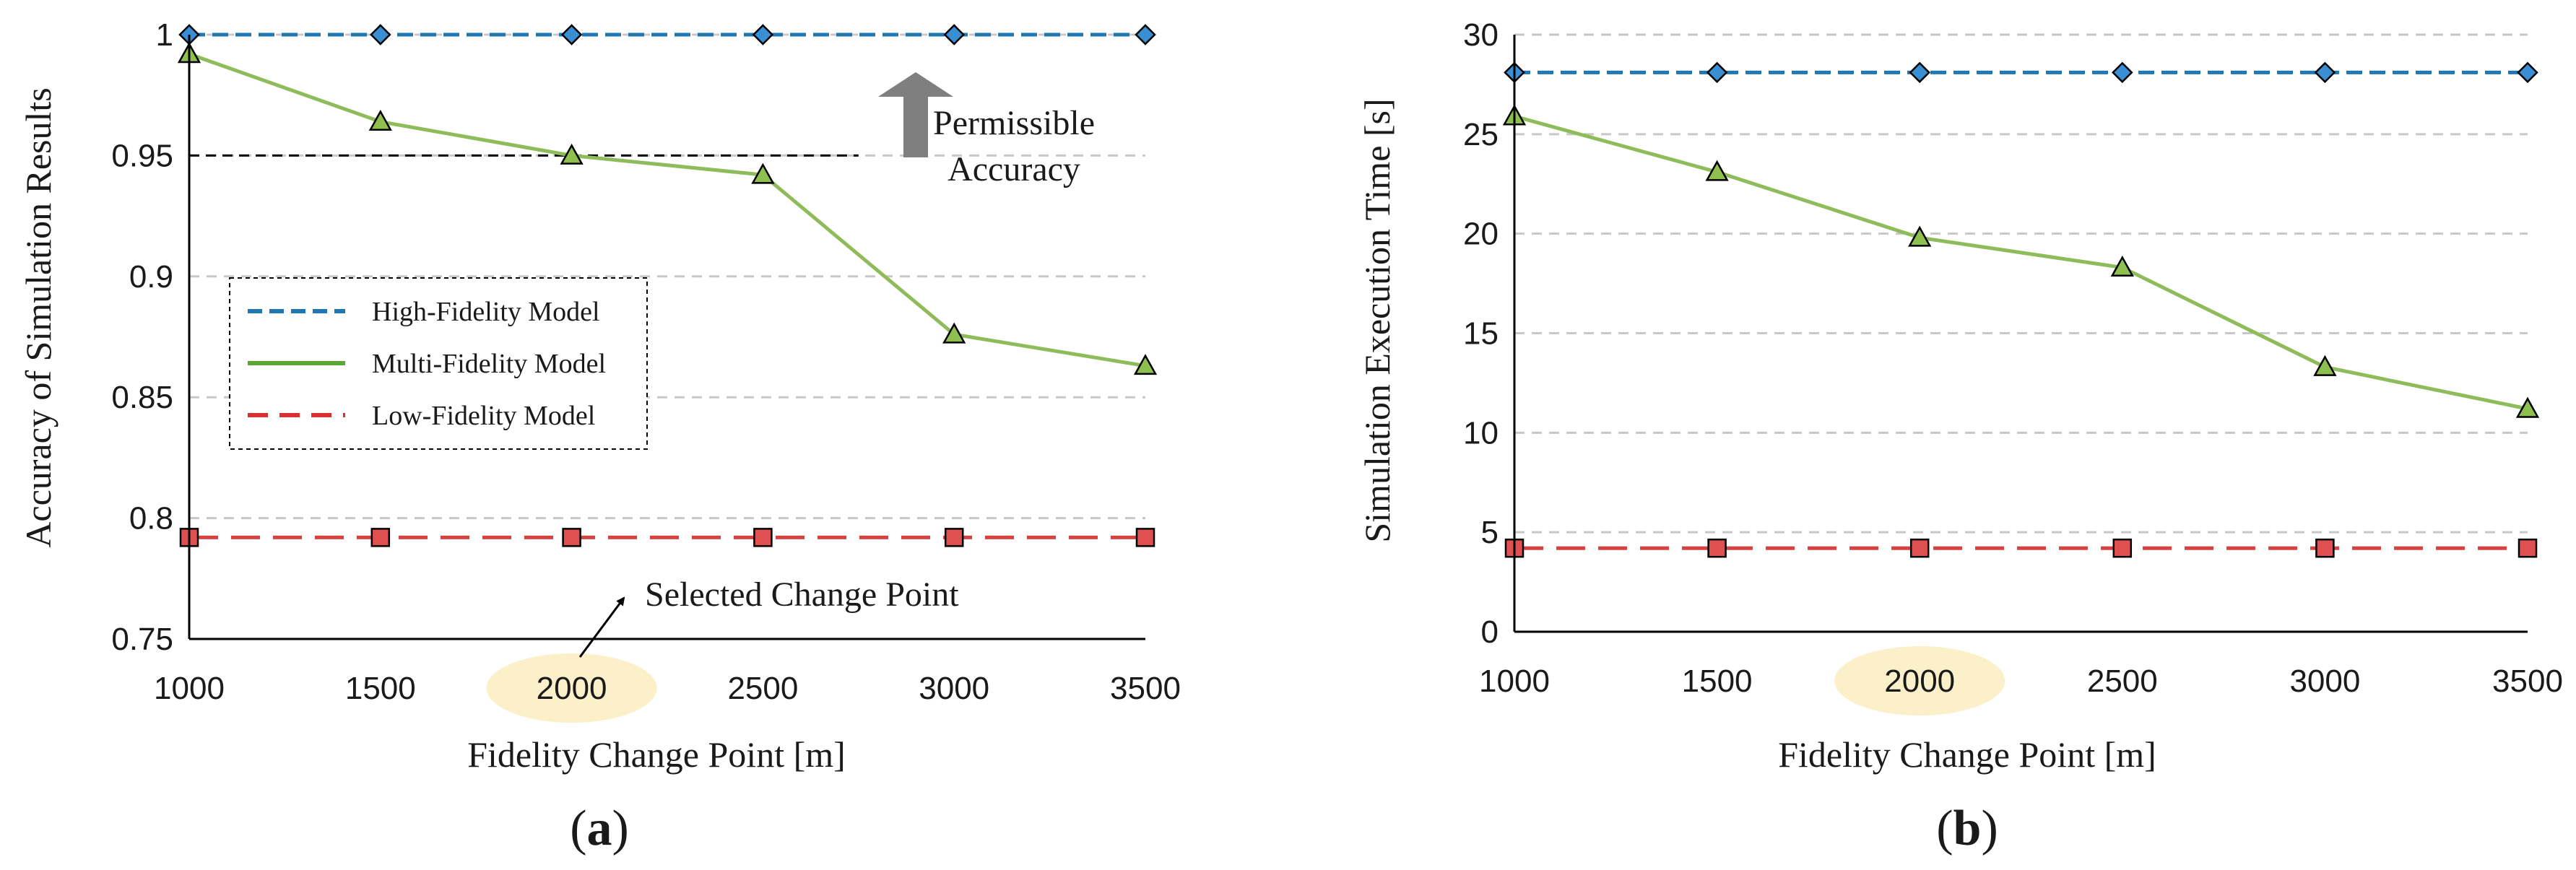 The width and height of the screenshot is (2576, 870). I want to click on chart-a-y-tick-label: 0.8, so click(151, 518).